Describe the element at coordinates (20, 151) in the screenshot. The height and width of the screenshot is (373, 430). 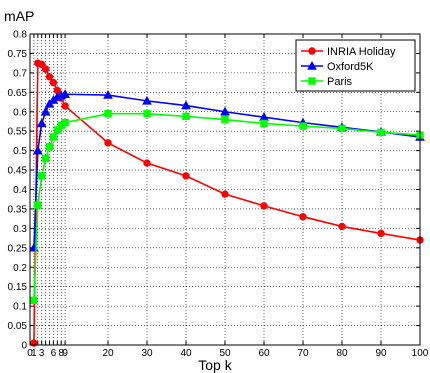
I see `y-tick-label: 0.5` at that location.